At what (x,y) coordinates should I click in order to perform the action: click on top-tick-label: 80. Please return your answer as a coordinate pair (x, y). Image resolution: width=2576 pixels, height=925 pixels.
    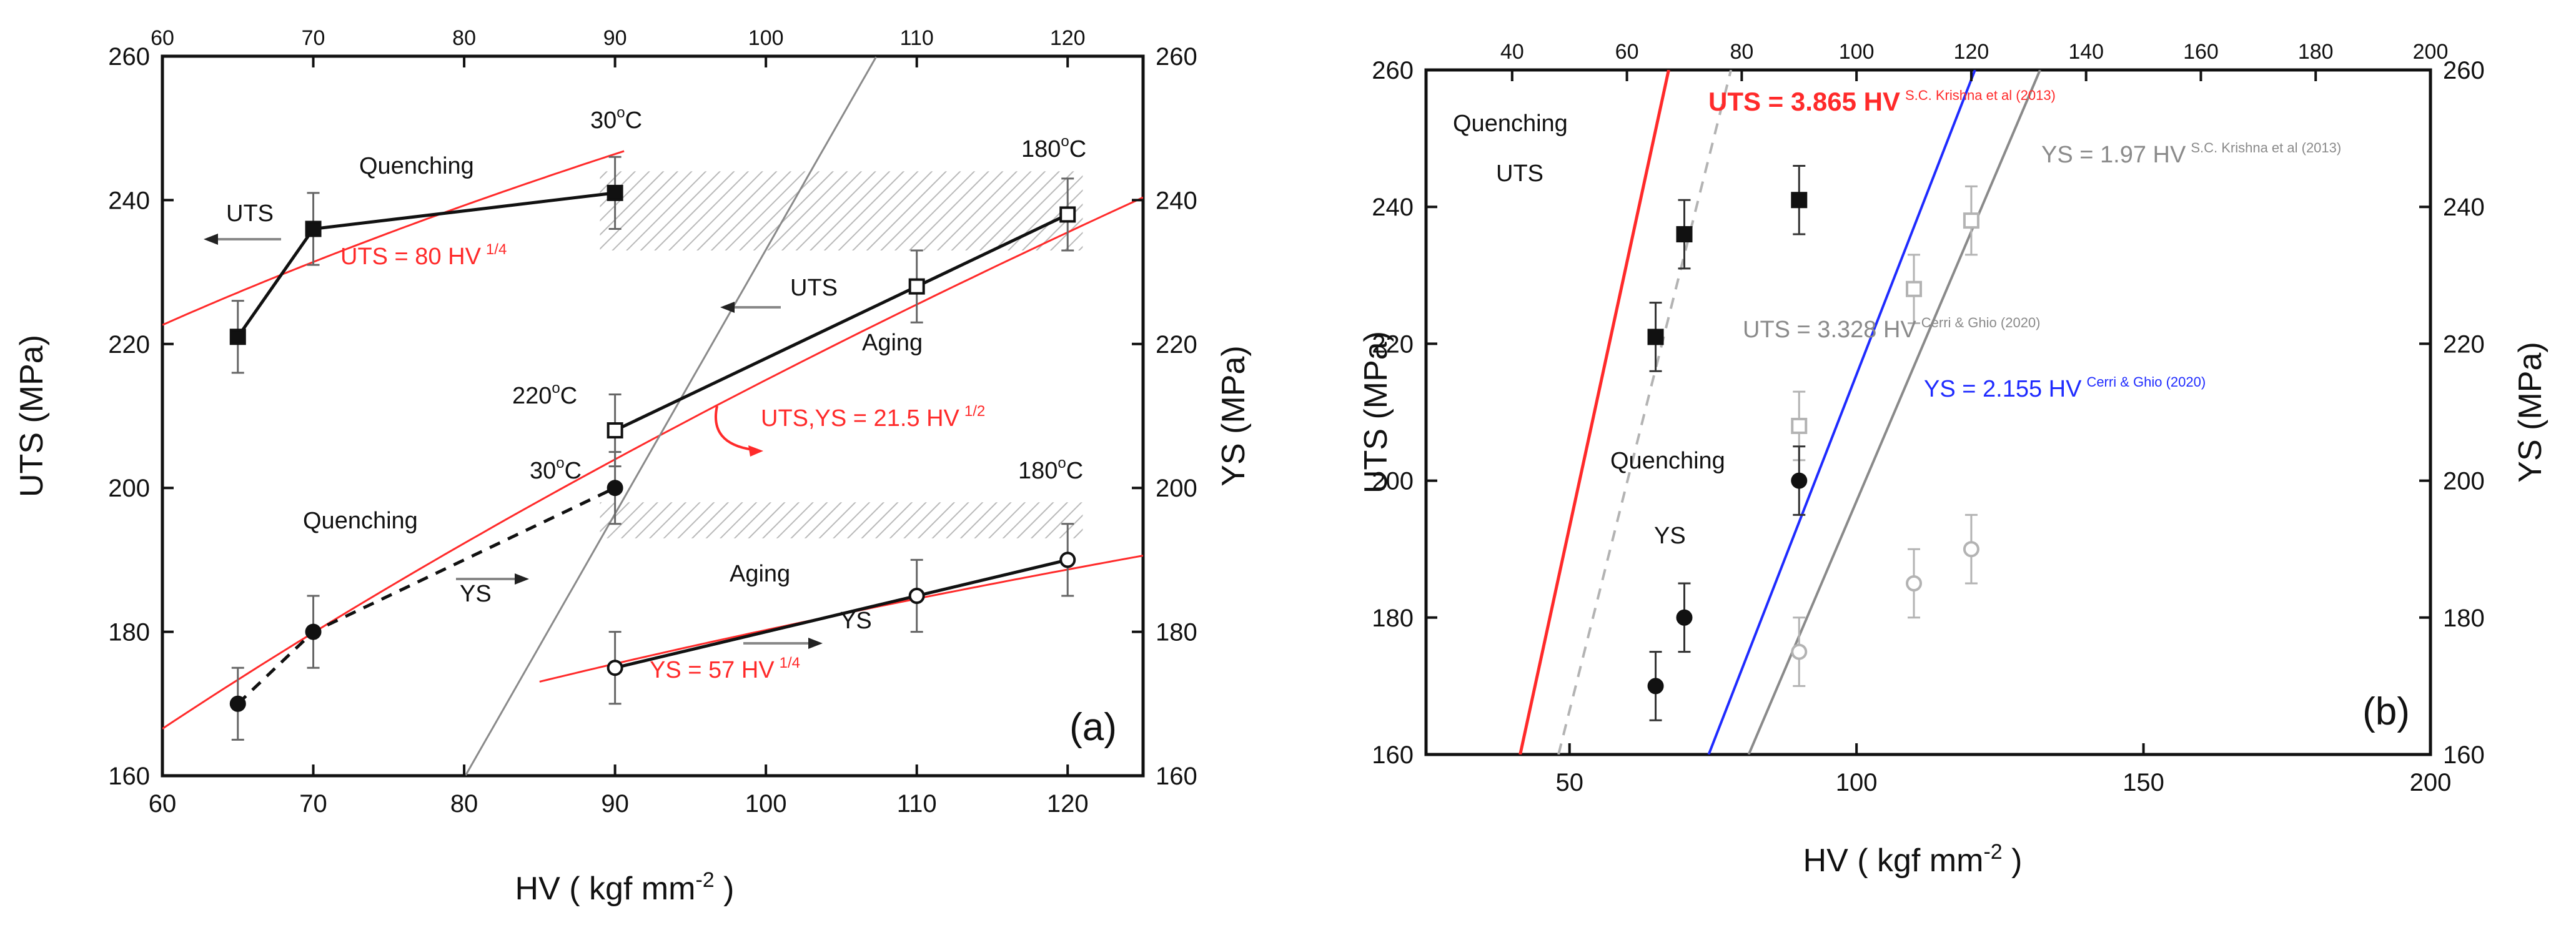
    Looking at the image, I should click on (464, 38).